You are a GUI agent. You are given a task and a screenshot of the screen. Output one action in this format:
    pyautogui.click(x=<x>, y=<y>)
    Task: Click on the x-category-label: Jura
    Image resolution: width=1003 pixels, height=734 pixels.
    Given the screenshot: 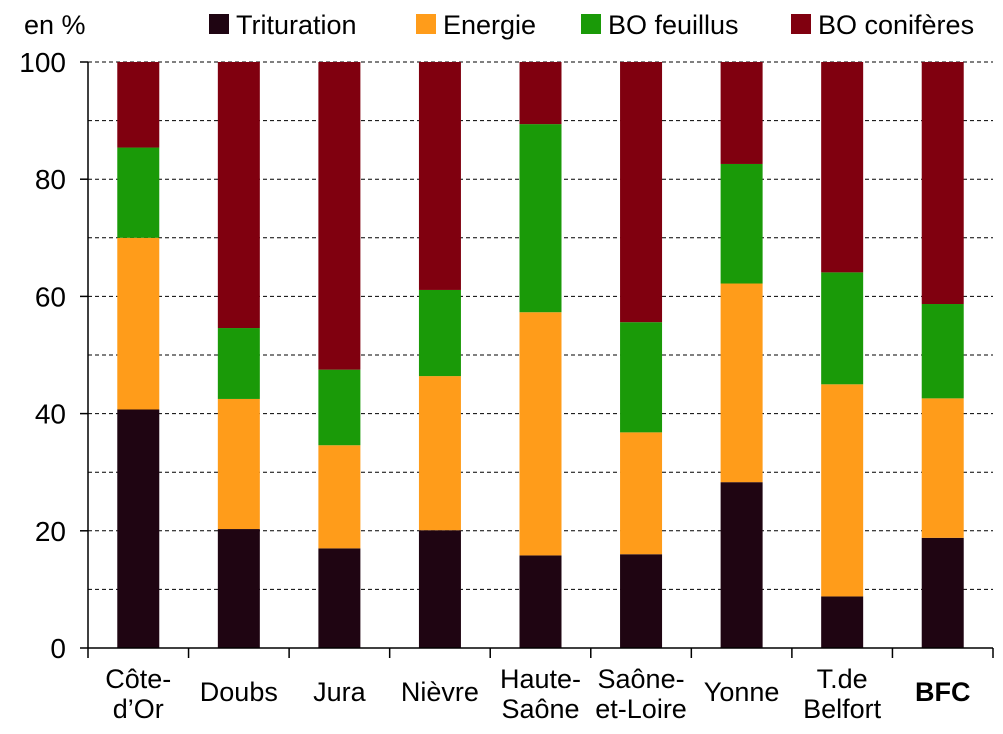 What is the action you would take?
    pyautogui.click(x=340, y=692)
    